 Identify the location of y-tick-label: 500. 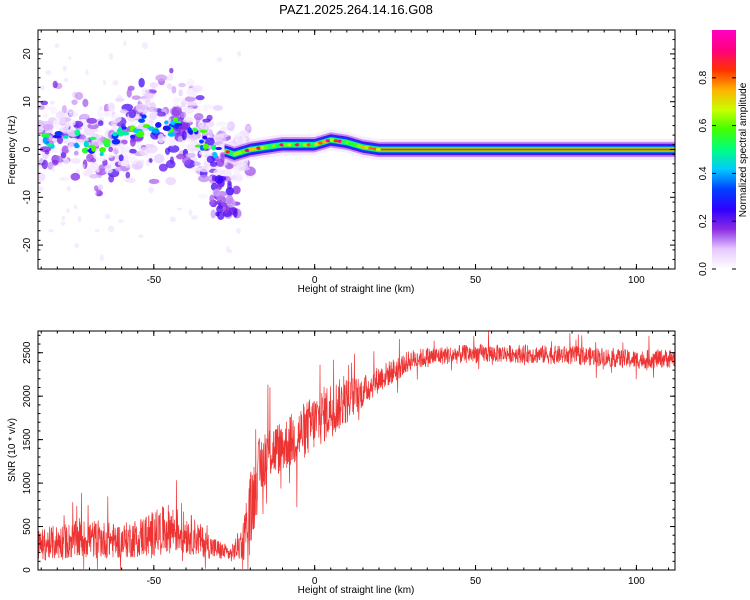
(27, 526).